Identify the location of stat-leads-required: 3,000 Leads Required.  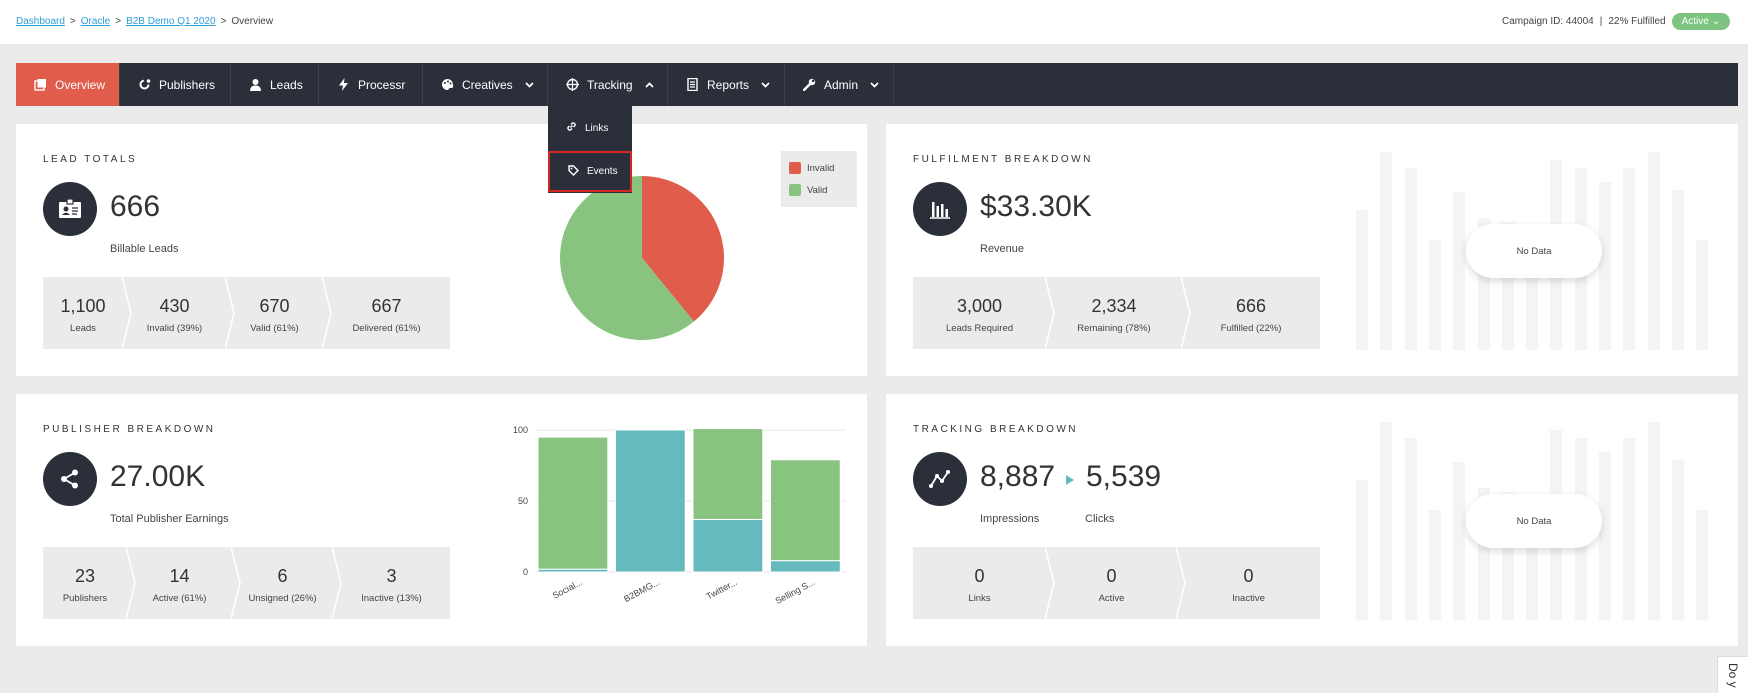
(984, 313).